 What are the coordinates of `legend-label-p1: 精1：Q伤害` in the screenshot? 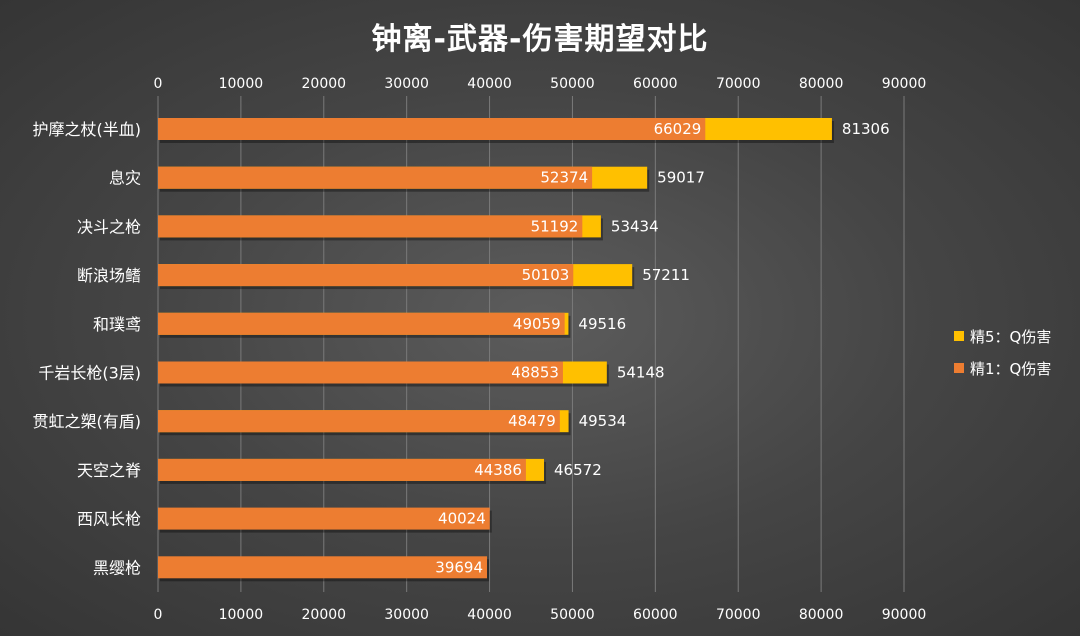 It's located at (1011, 368).